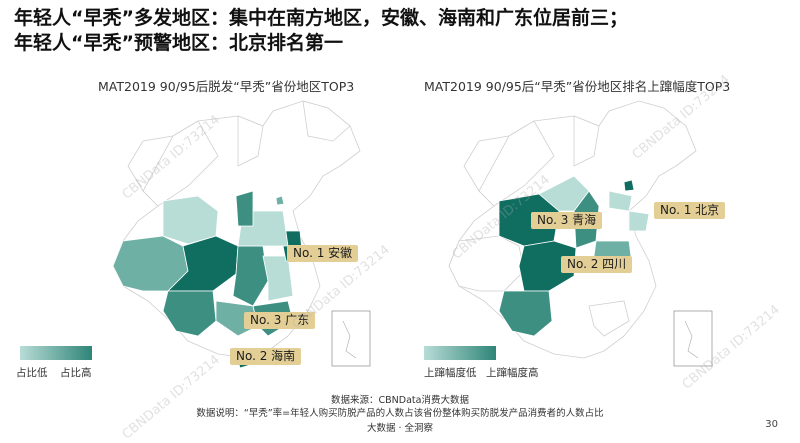 The image size is (800, 443). Describe the element at coordinates (321, 18) in the screenshot. I see `headline-line-1: 年轻人“早秃”多发地区：集中在南方地区，安徽、海南和广东位居前三；` at that location.